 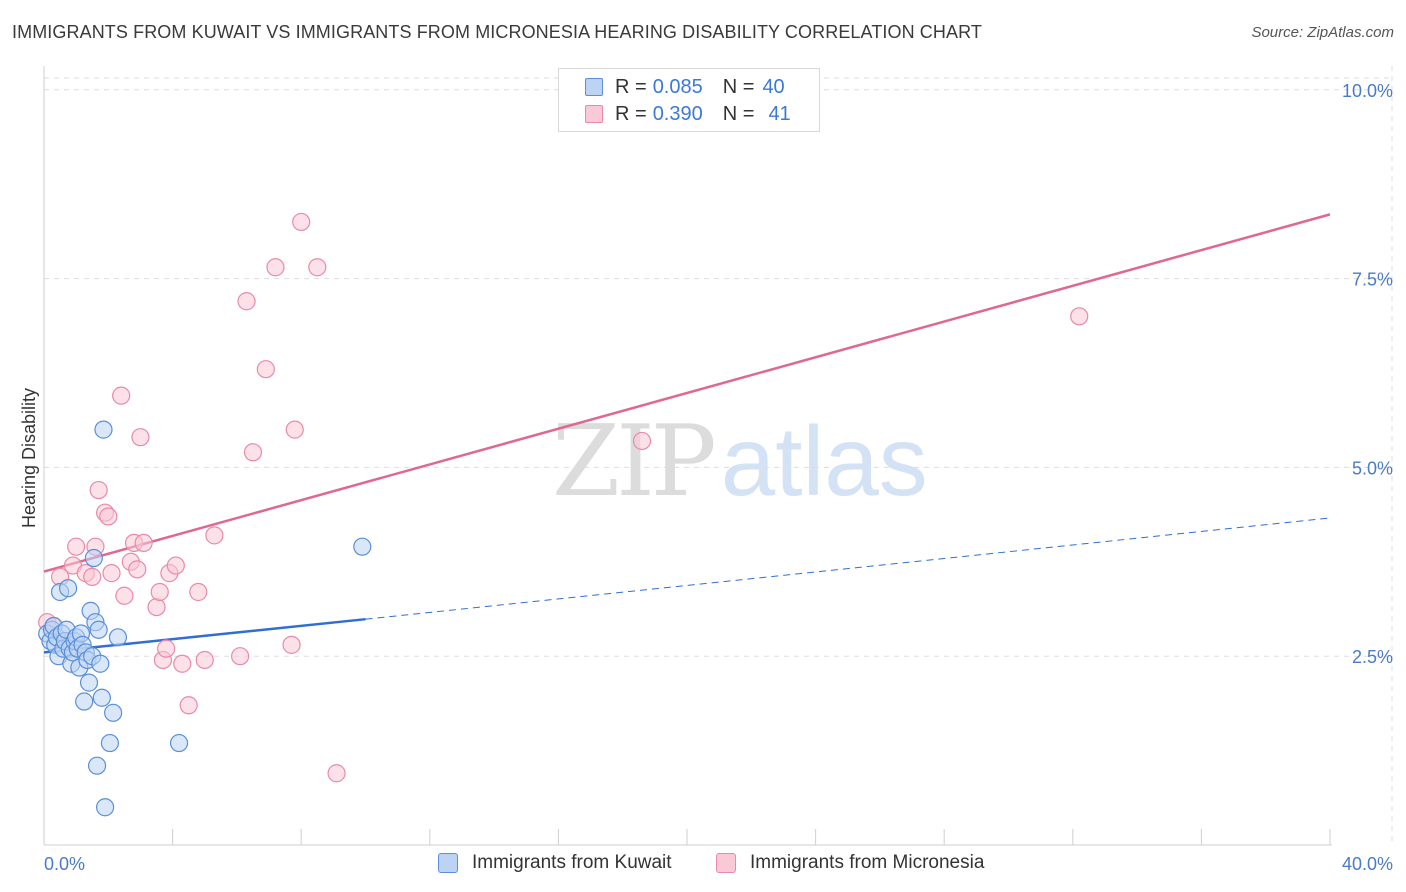 I want to click on stats-legend: R = 0.085 N = 40 R = 0.390 N = 41, so click(x=689, y=100).